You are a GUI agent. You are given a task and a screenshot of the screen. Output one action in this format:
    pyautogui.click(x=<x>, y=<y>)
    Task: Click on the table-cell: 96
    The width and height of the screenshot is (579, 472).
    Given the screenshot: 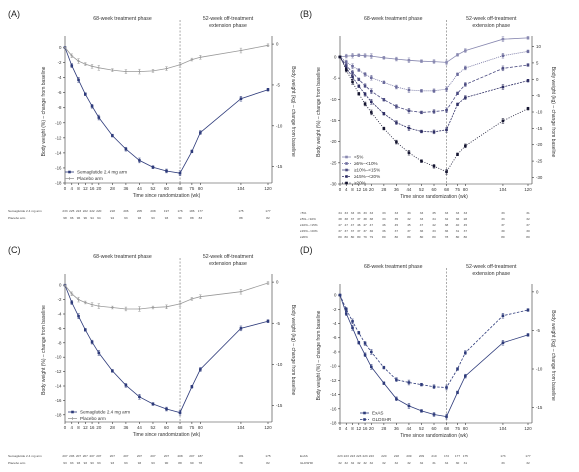 What is the action you would take?
    pyautogui.click(x=72, y=218)
    